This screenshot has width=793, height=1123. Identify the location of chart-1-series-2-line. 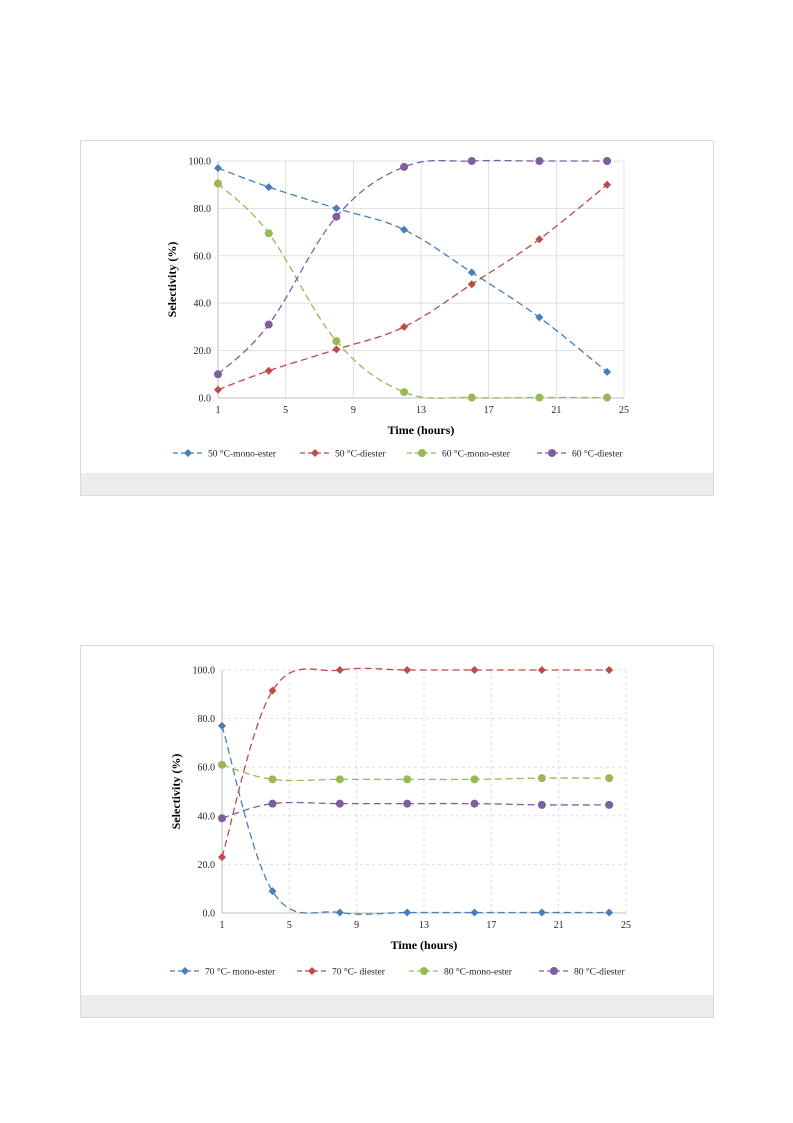
(412, 291).